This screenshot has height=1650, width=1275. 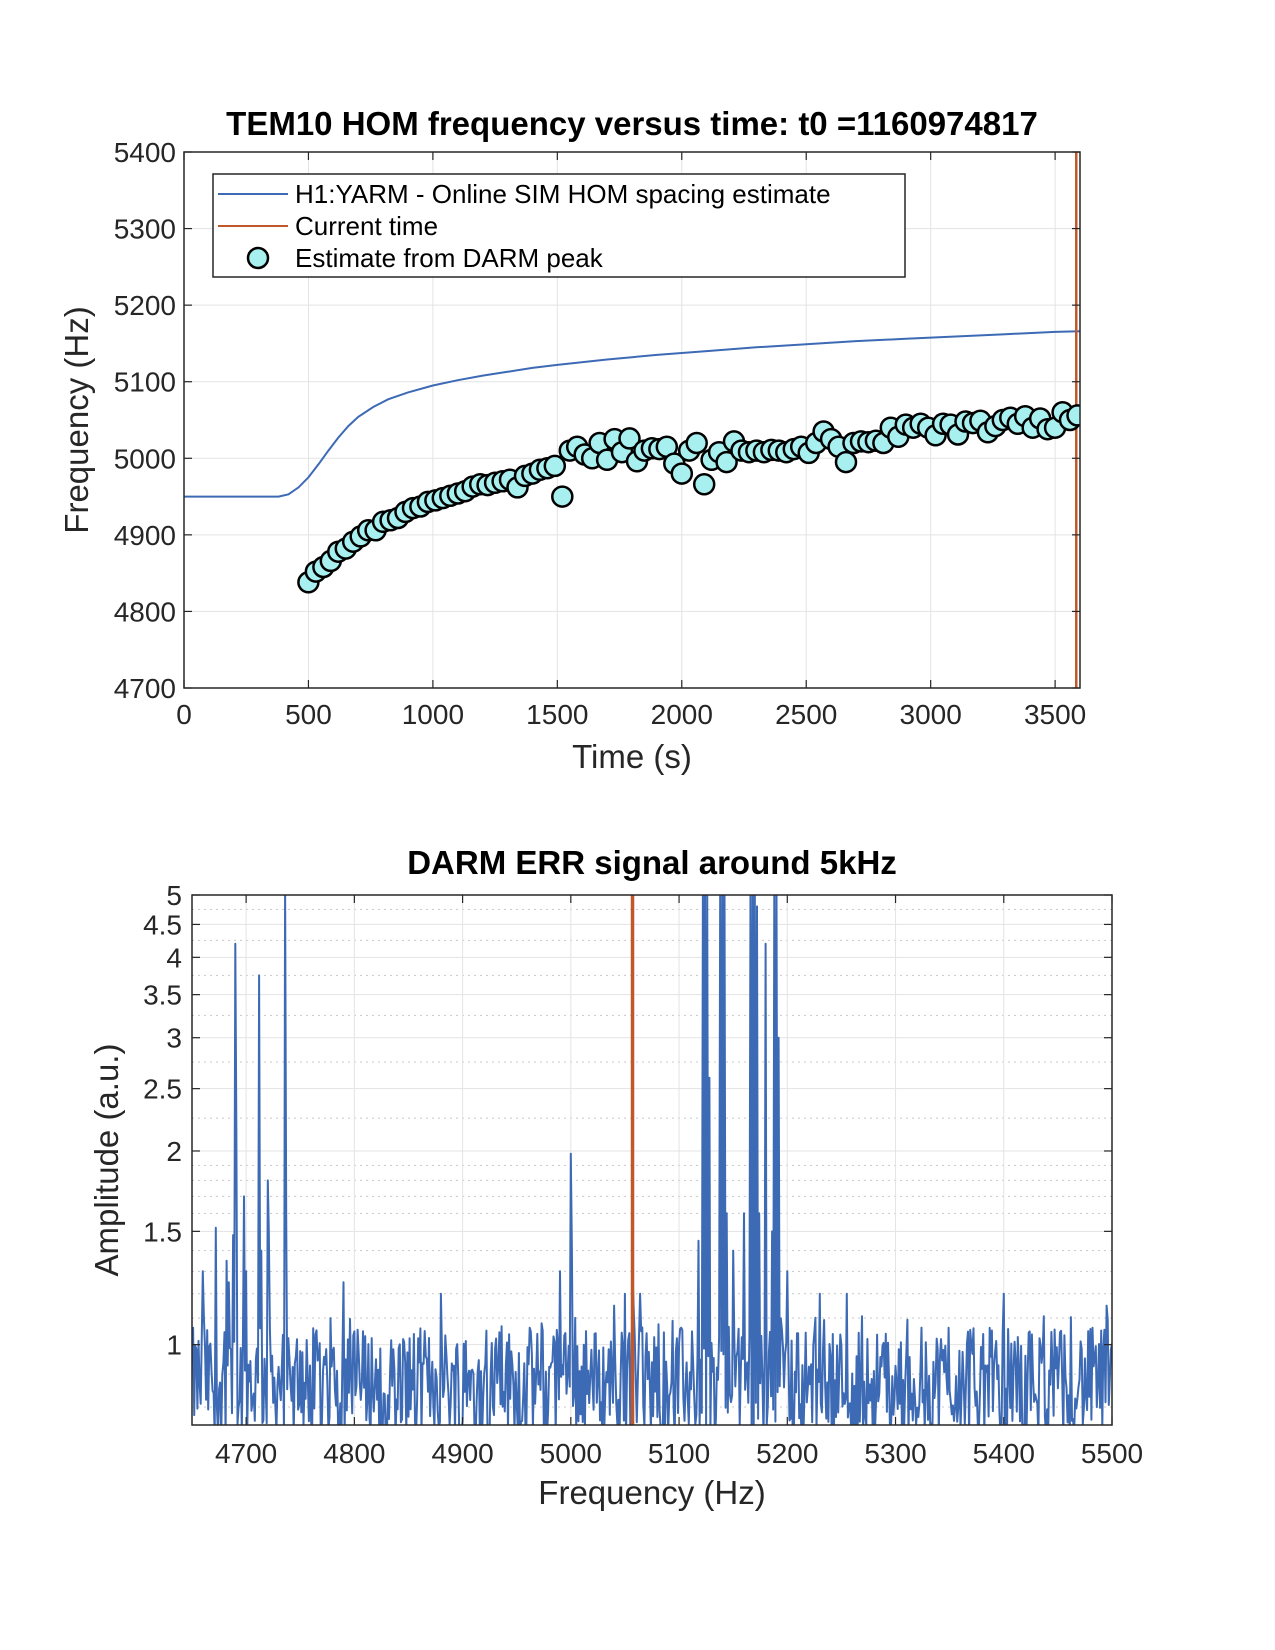 I want to click on top-x-tick-label: 1500, so click(x=557, y=714).